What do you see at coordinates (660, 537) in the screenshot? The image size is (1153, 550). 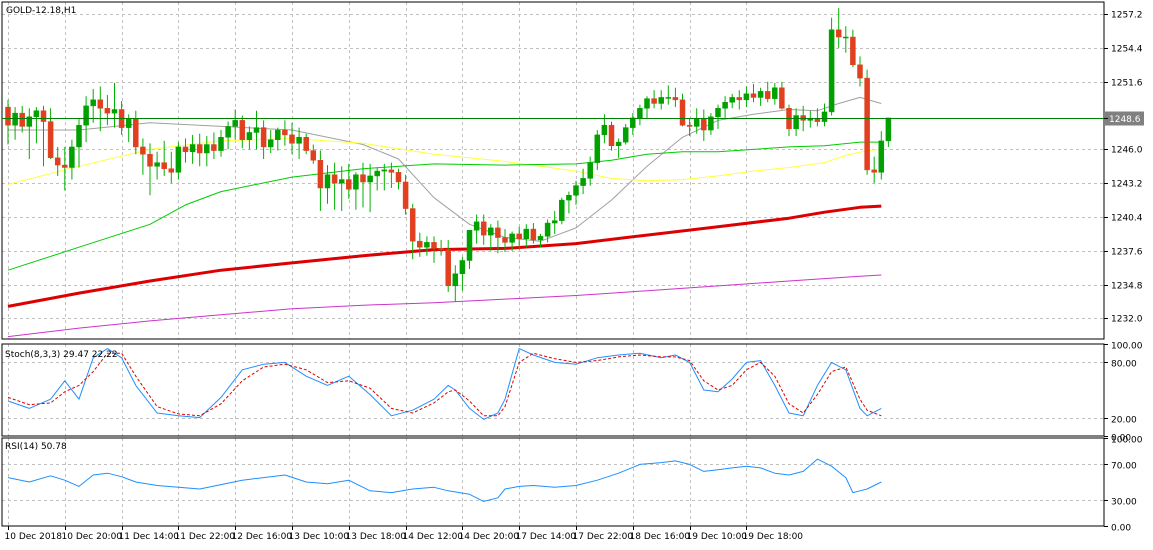 I see `x-tick-label: 18 Dec 16:00` at bounding box center [660, 537].